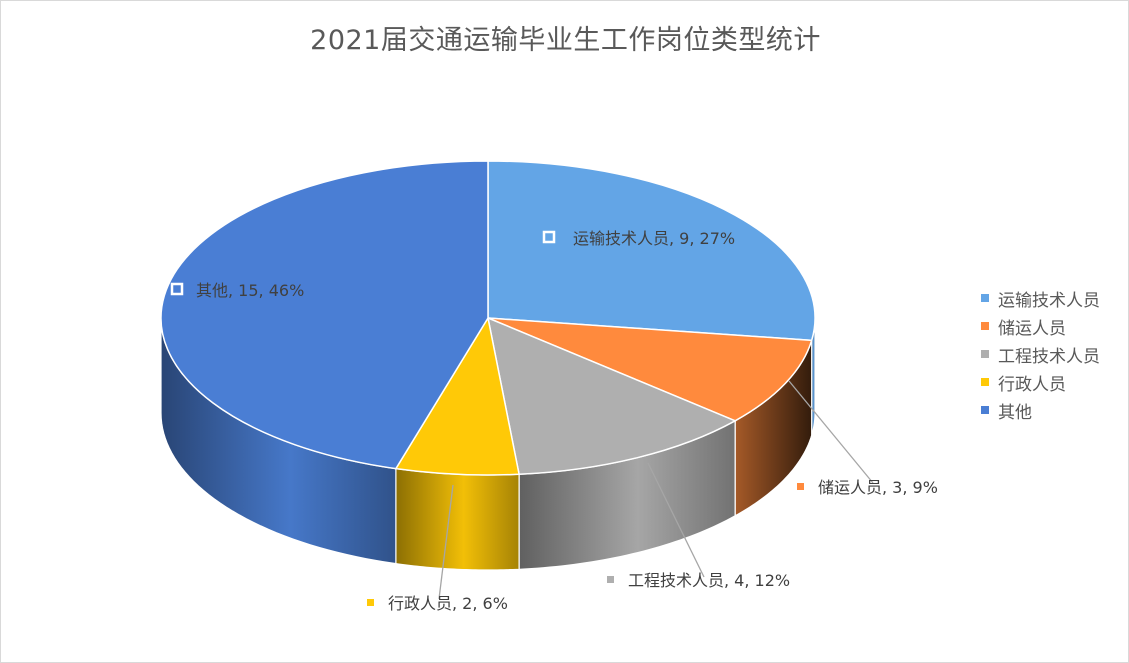 The height and width of the screenshot is (663, 1129). I want to click on data-label-5: 其他, 15, 46%, so click(250, 290).